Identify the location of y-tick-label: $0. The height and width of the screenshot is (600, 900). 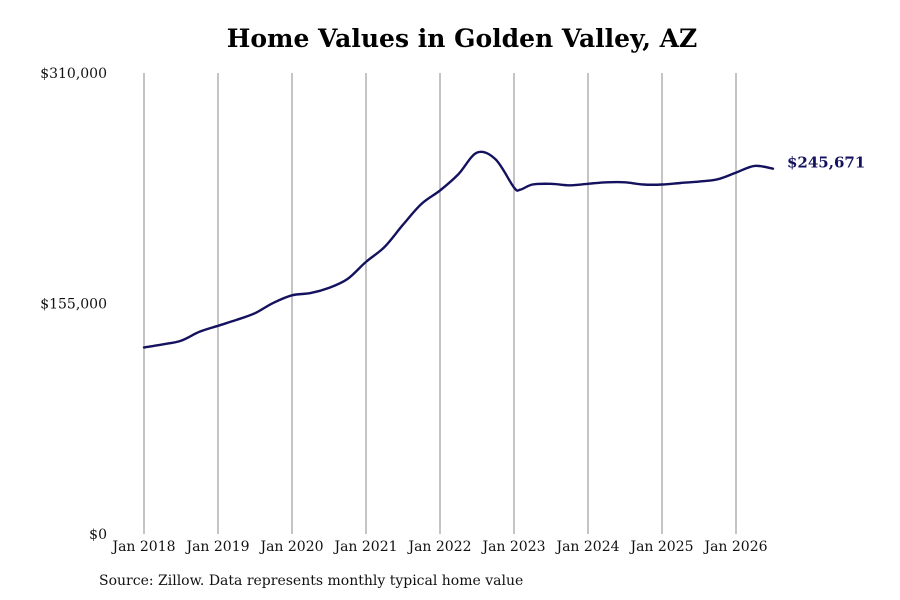
(98, 535).